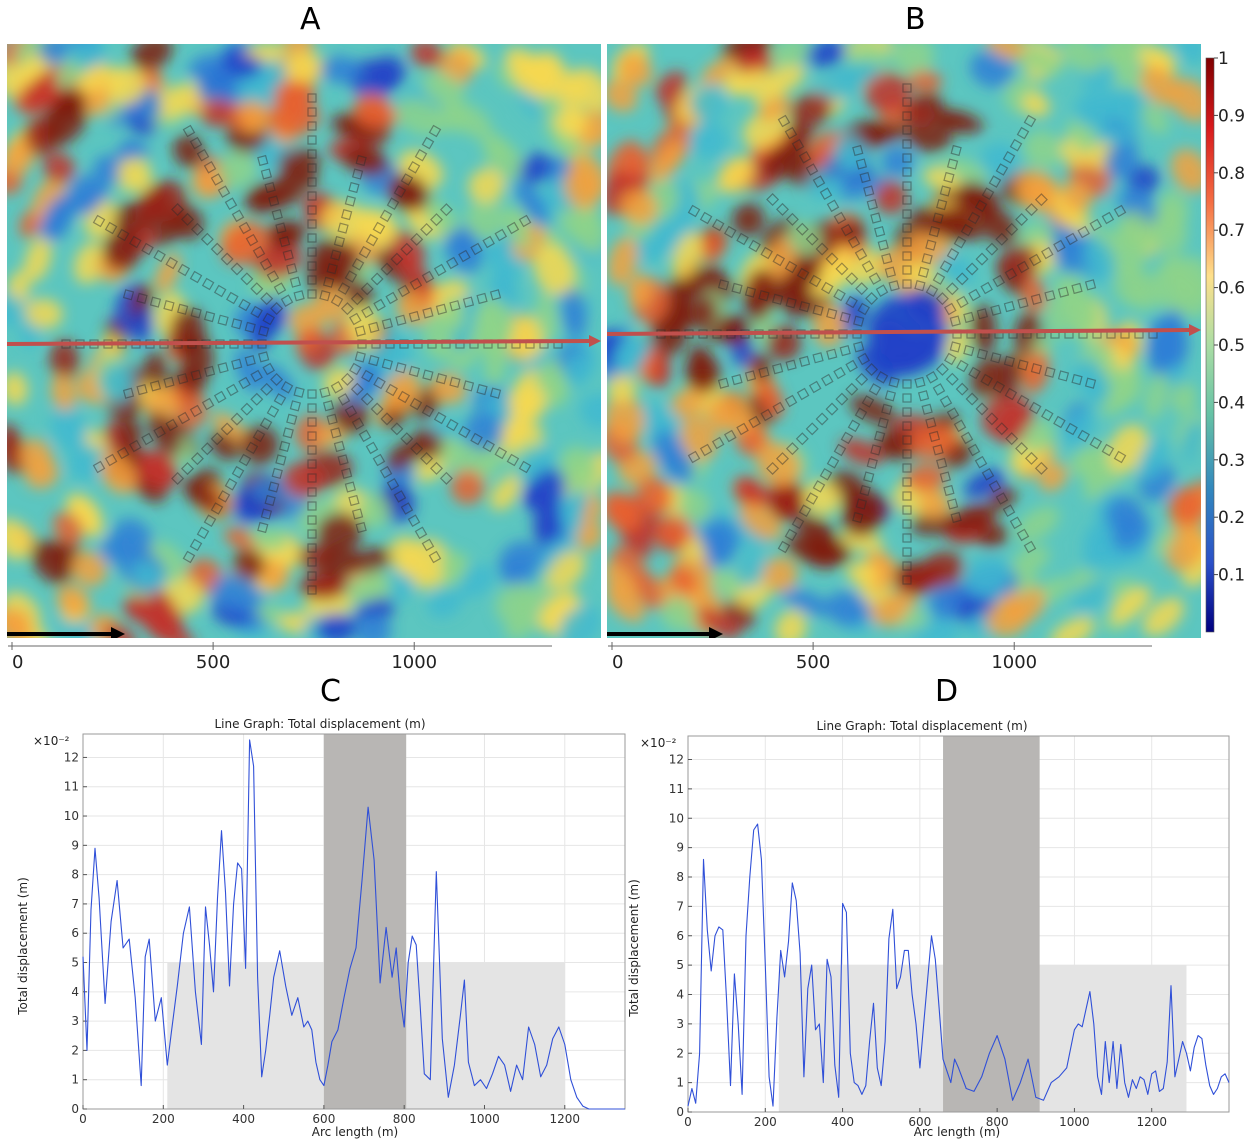 Image resolution: width=1250 pixels, height=1140 pixels. I want to click on y-tick-label: 5, so click(75, 963).